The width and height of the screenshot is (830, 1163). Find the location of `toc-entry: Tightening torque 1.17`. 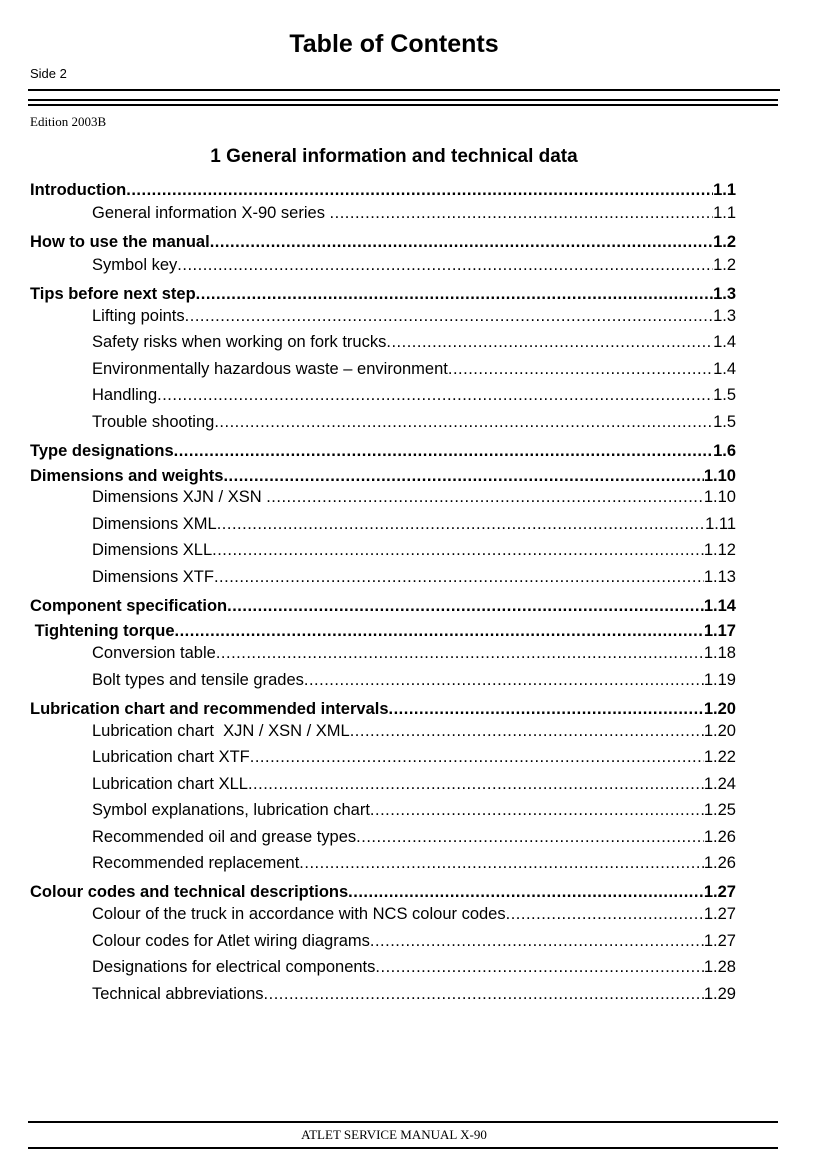

toc-entry: Tightening torque 1.17 is located at coordinates (383, 631).